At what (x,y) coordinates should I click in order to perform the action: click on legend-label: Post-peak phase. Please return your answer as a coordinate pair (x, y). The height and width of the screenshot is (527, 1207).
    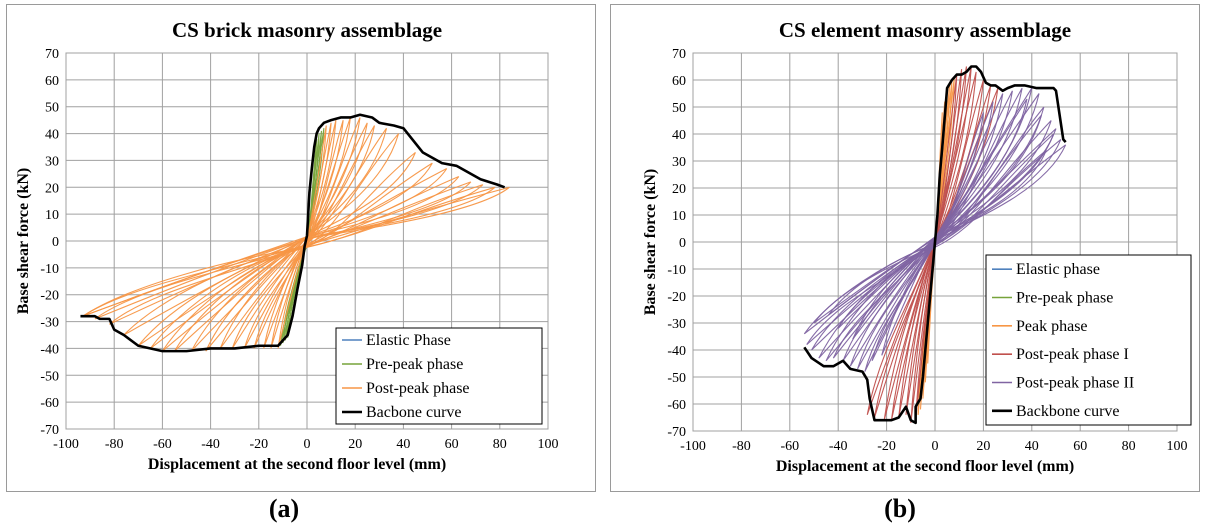
    Looking at the image, I should click on (418, 388).